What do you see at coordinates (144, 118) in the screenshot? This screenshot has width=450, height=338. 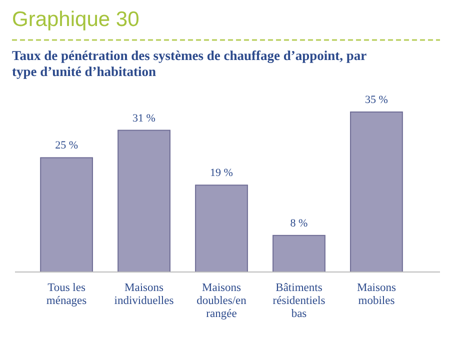 I see `data-label: 31 %` at bounding box center [144, 118].